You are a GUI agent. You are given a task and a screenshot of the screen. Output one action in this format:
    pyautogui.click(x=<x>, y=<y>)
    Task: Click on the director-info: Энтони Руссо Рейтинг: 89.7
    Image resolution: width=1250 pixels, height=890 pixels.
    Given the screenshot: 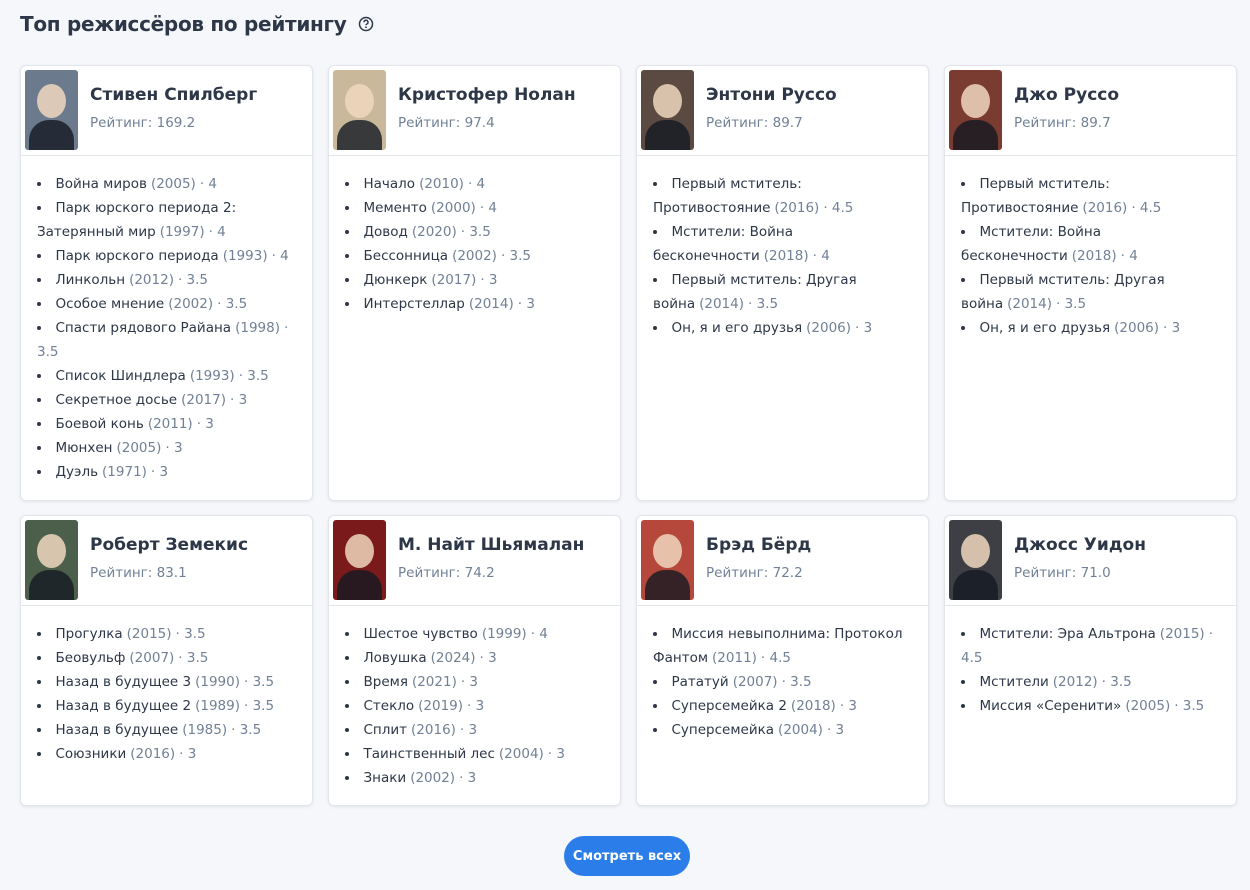 What is the action you would take?
    pyautogui.click(x=771, y=100)
    